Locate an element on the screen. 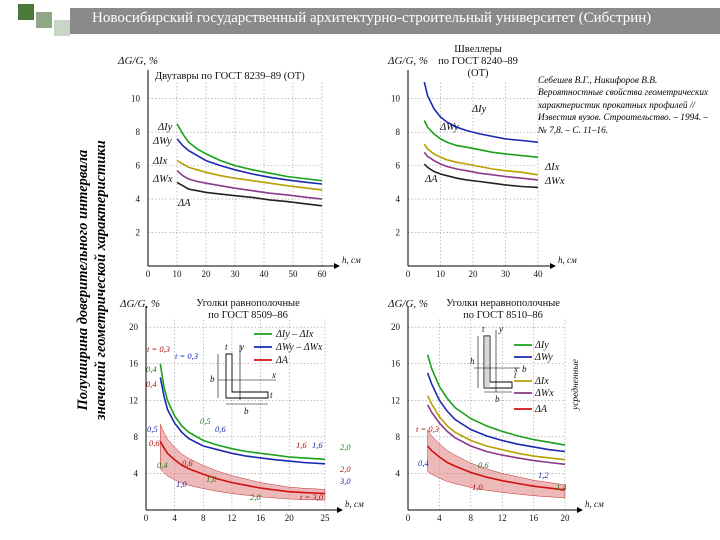  thickness-label: t = 3,0 is located at coordinates (312, 497).